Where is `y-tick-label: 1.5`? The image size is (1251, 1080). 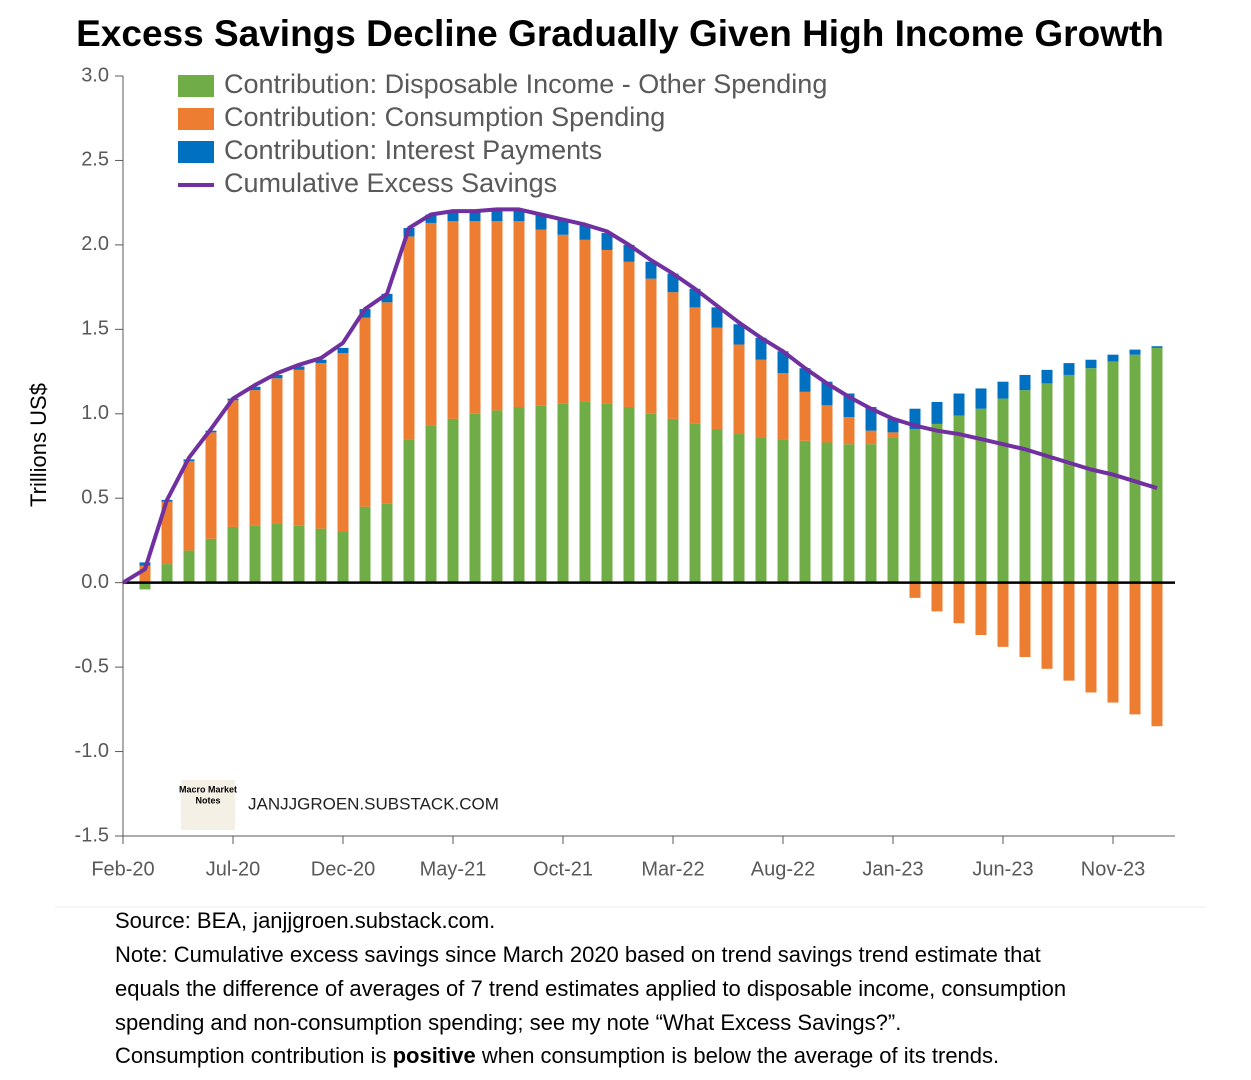 y-tick-label: 1.5 is located at coordinates (95, 329).